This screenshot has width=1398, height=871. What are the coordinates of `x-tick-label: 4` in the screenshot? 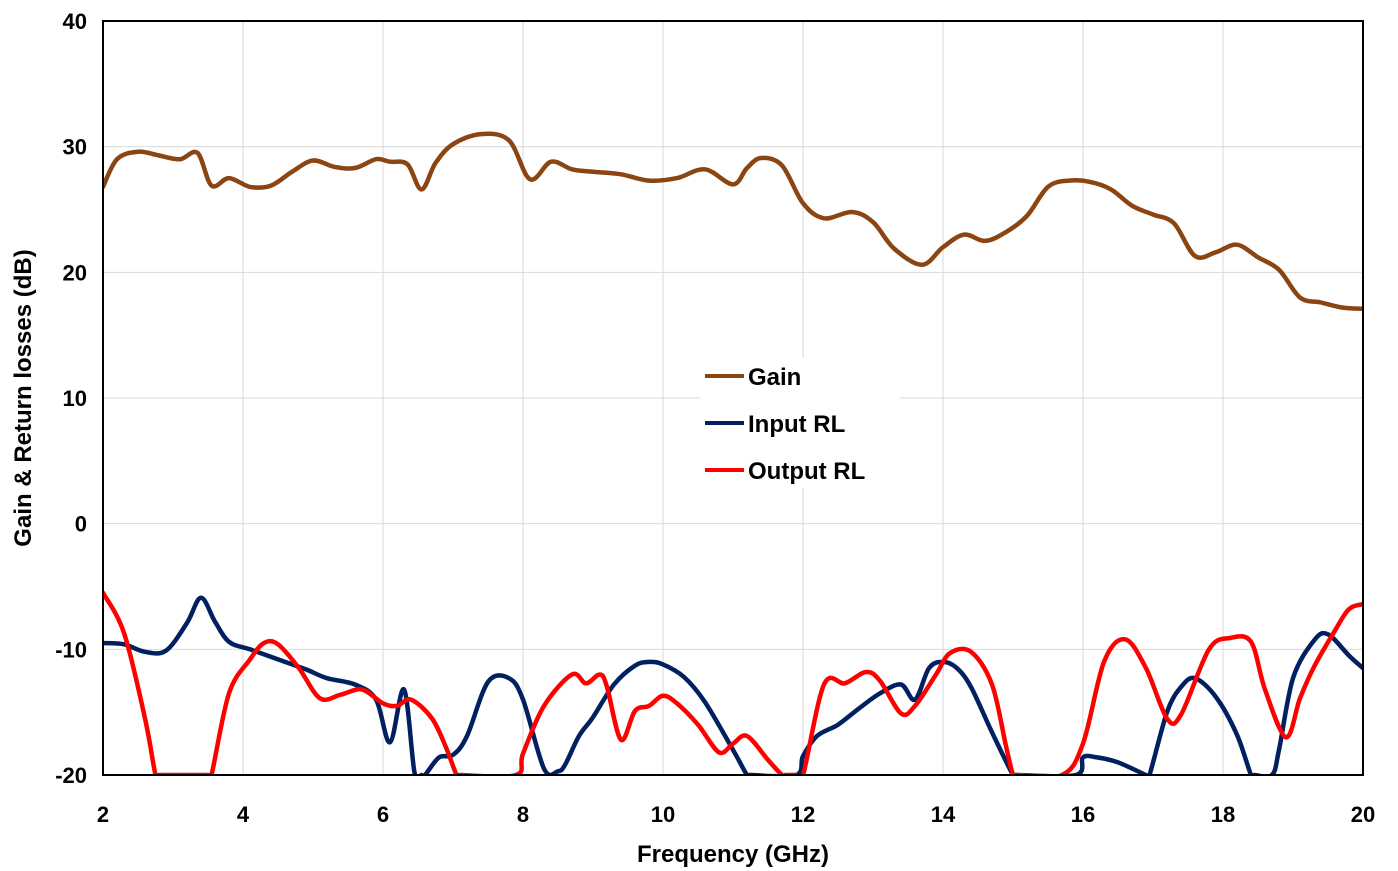 It's located at (243, 814).